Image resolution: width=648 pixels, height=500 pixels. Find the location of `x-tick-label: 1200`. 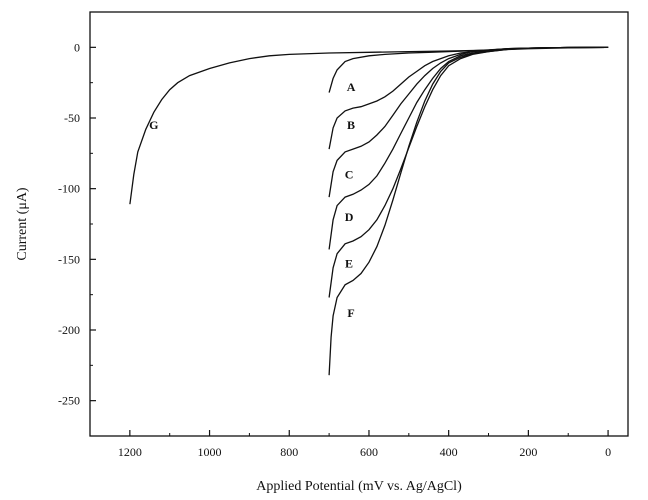

x-tick-label: 1200 is located at coordinates (130, 452).